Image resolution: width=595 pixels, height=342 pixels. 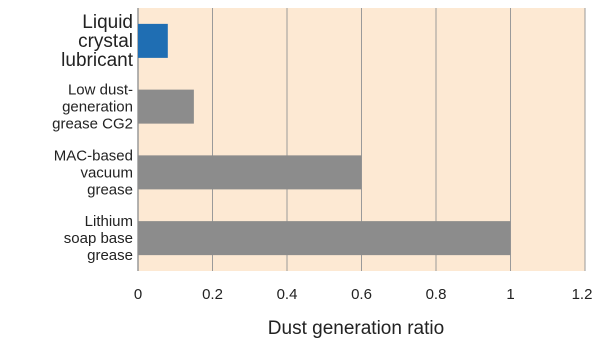 I want to click on category-label: MAC-based vacuum grease, so click(x=93, y=172).